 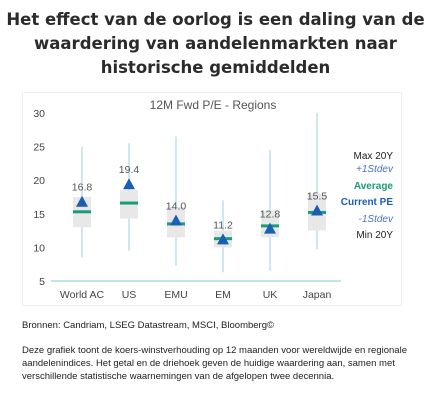 I want to click on legend-entry: Max 20Y, so click(x=374, y=156).